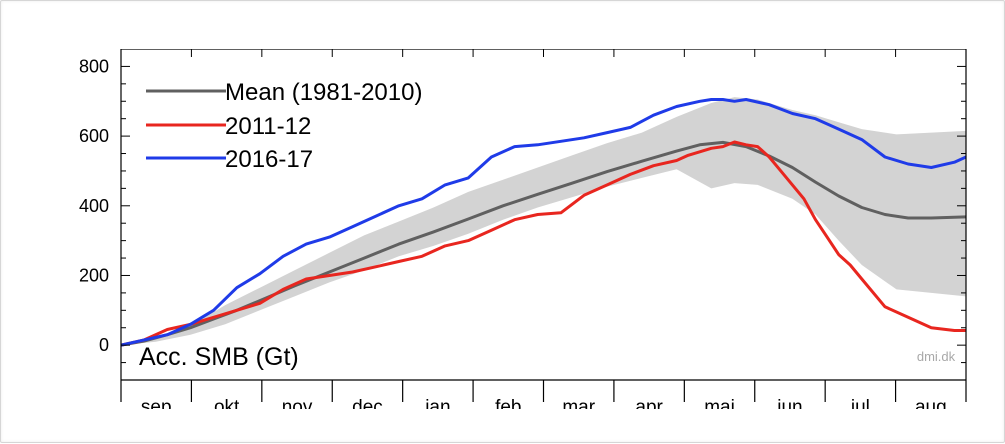  Describe the element at coordinates (94, 275) in the screenshot. I see `y-tick-label: 200` at that location.